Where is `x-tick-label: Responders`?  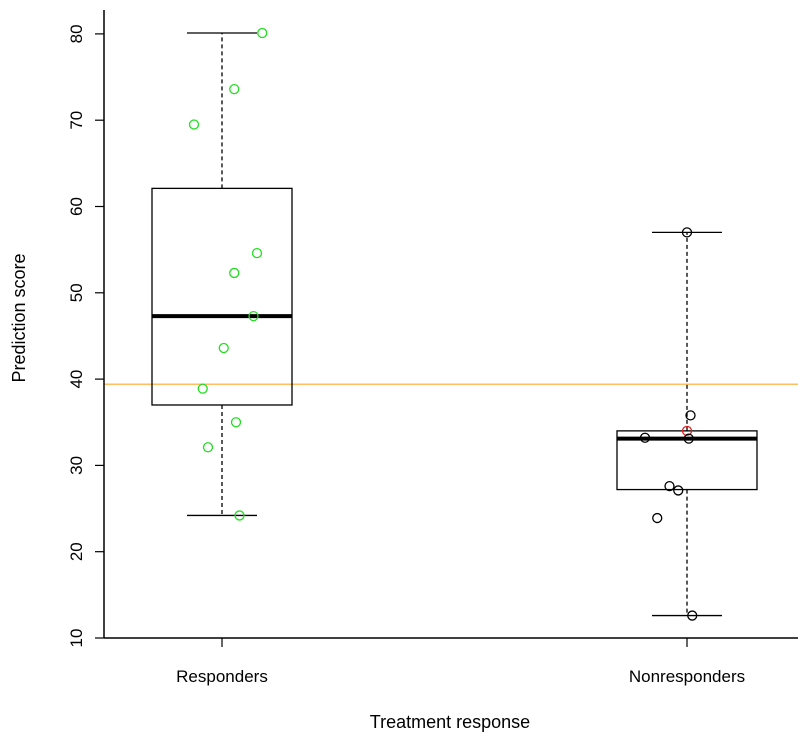 x-tick-label: Responders is located at coordinates (222, 676).